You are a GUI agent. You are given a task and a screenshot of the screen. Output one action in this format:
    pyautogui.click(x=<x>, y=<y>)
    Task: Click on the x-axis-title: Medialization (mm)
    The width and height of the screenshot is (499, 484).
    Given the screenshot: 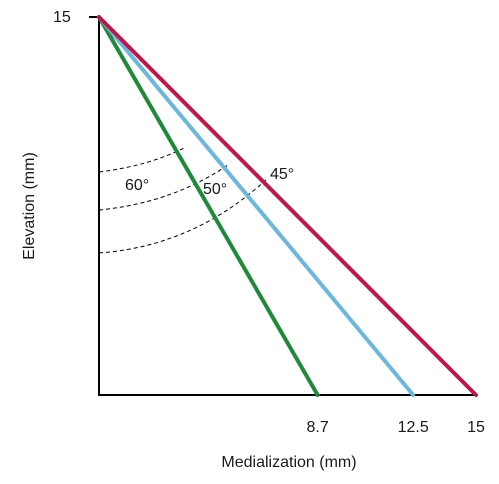 What is the action you would take?
    pyautogui.click(x=288, y=462)
    